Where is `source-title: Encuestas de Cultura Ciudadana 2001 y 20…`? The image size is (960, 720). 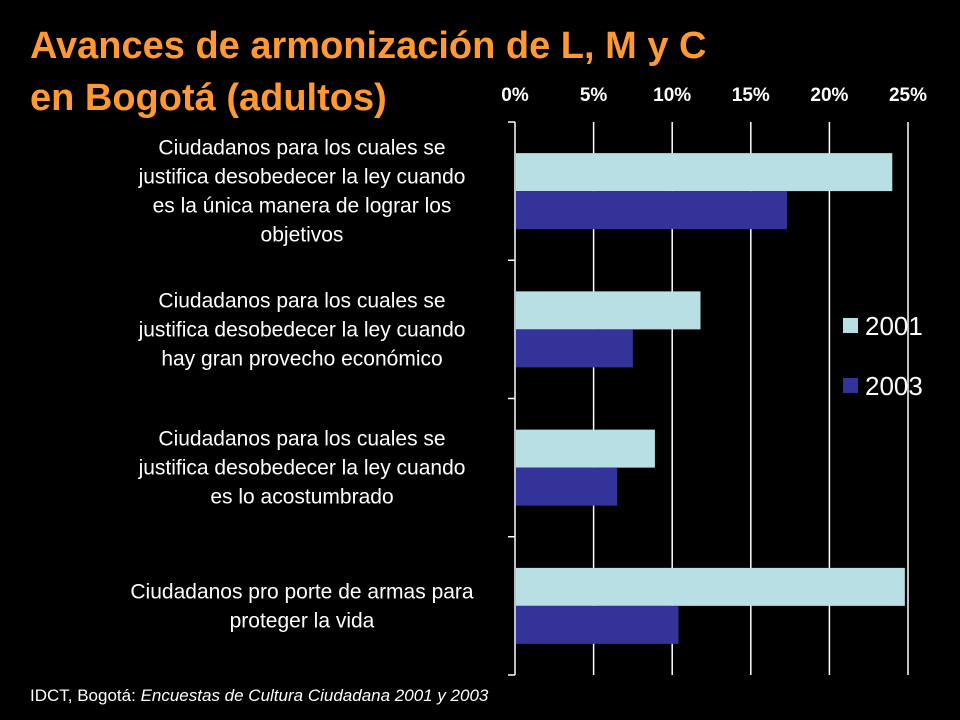
source-title: Encuestas de Cultura Ciudadana 2001 y 20… is located at coordinates (314, 695).